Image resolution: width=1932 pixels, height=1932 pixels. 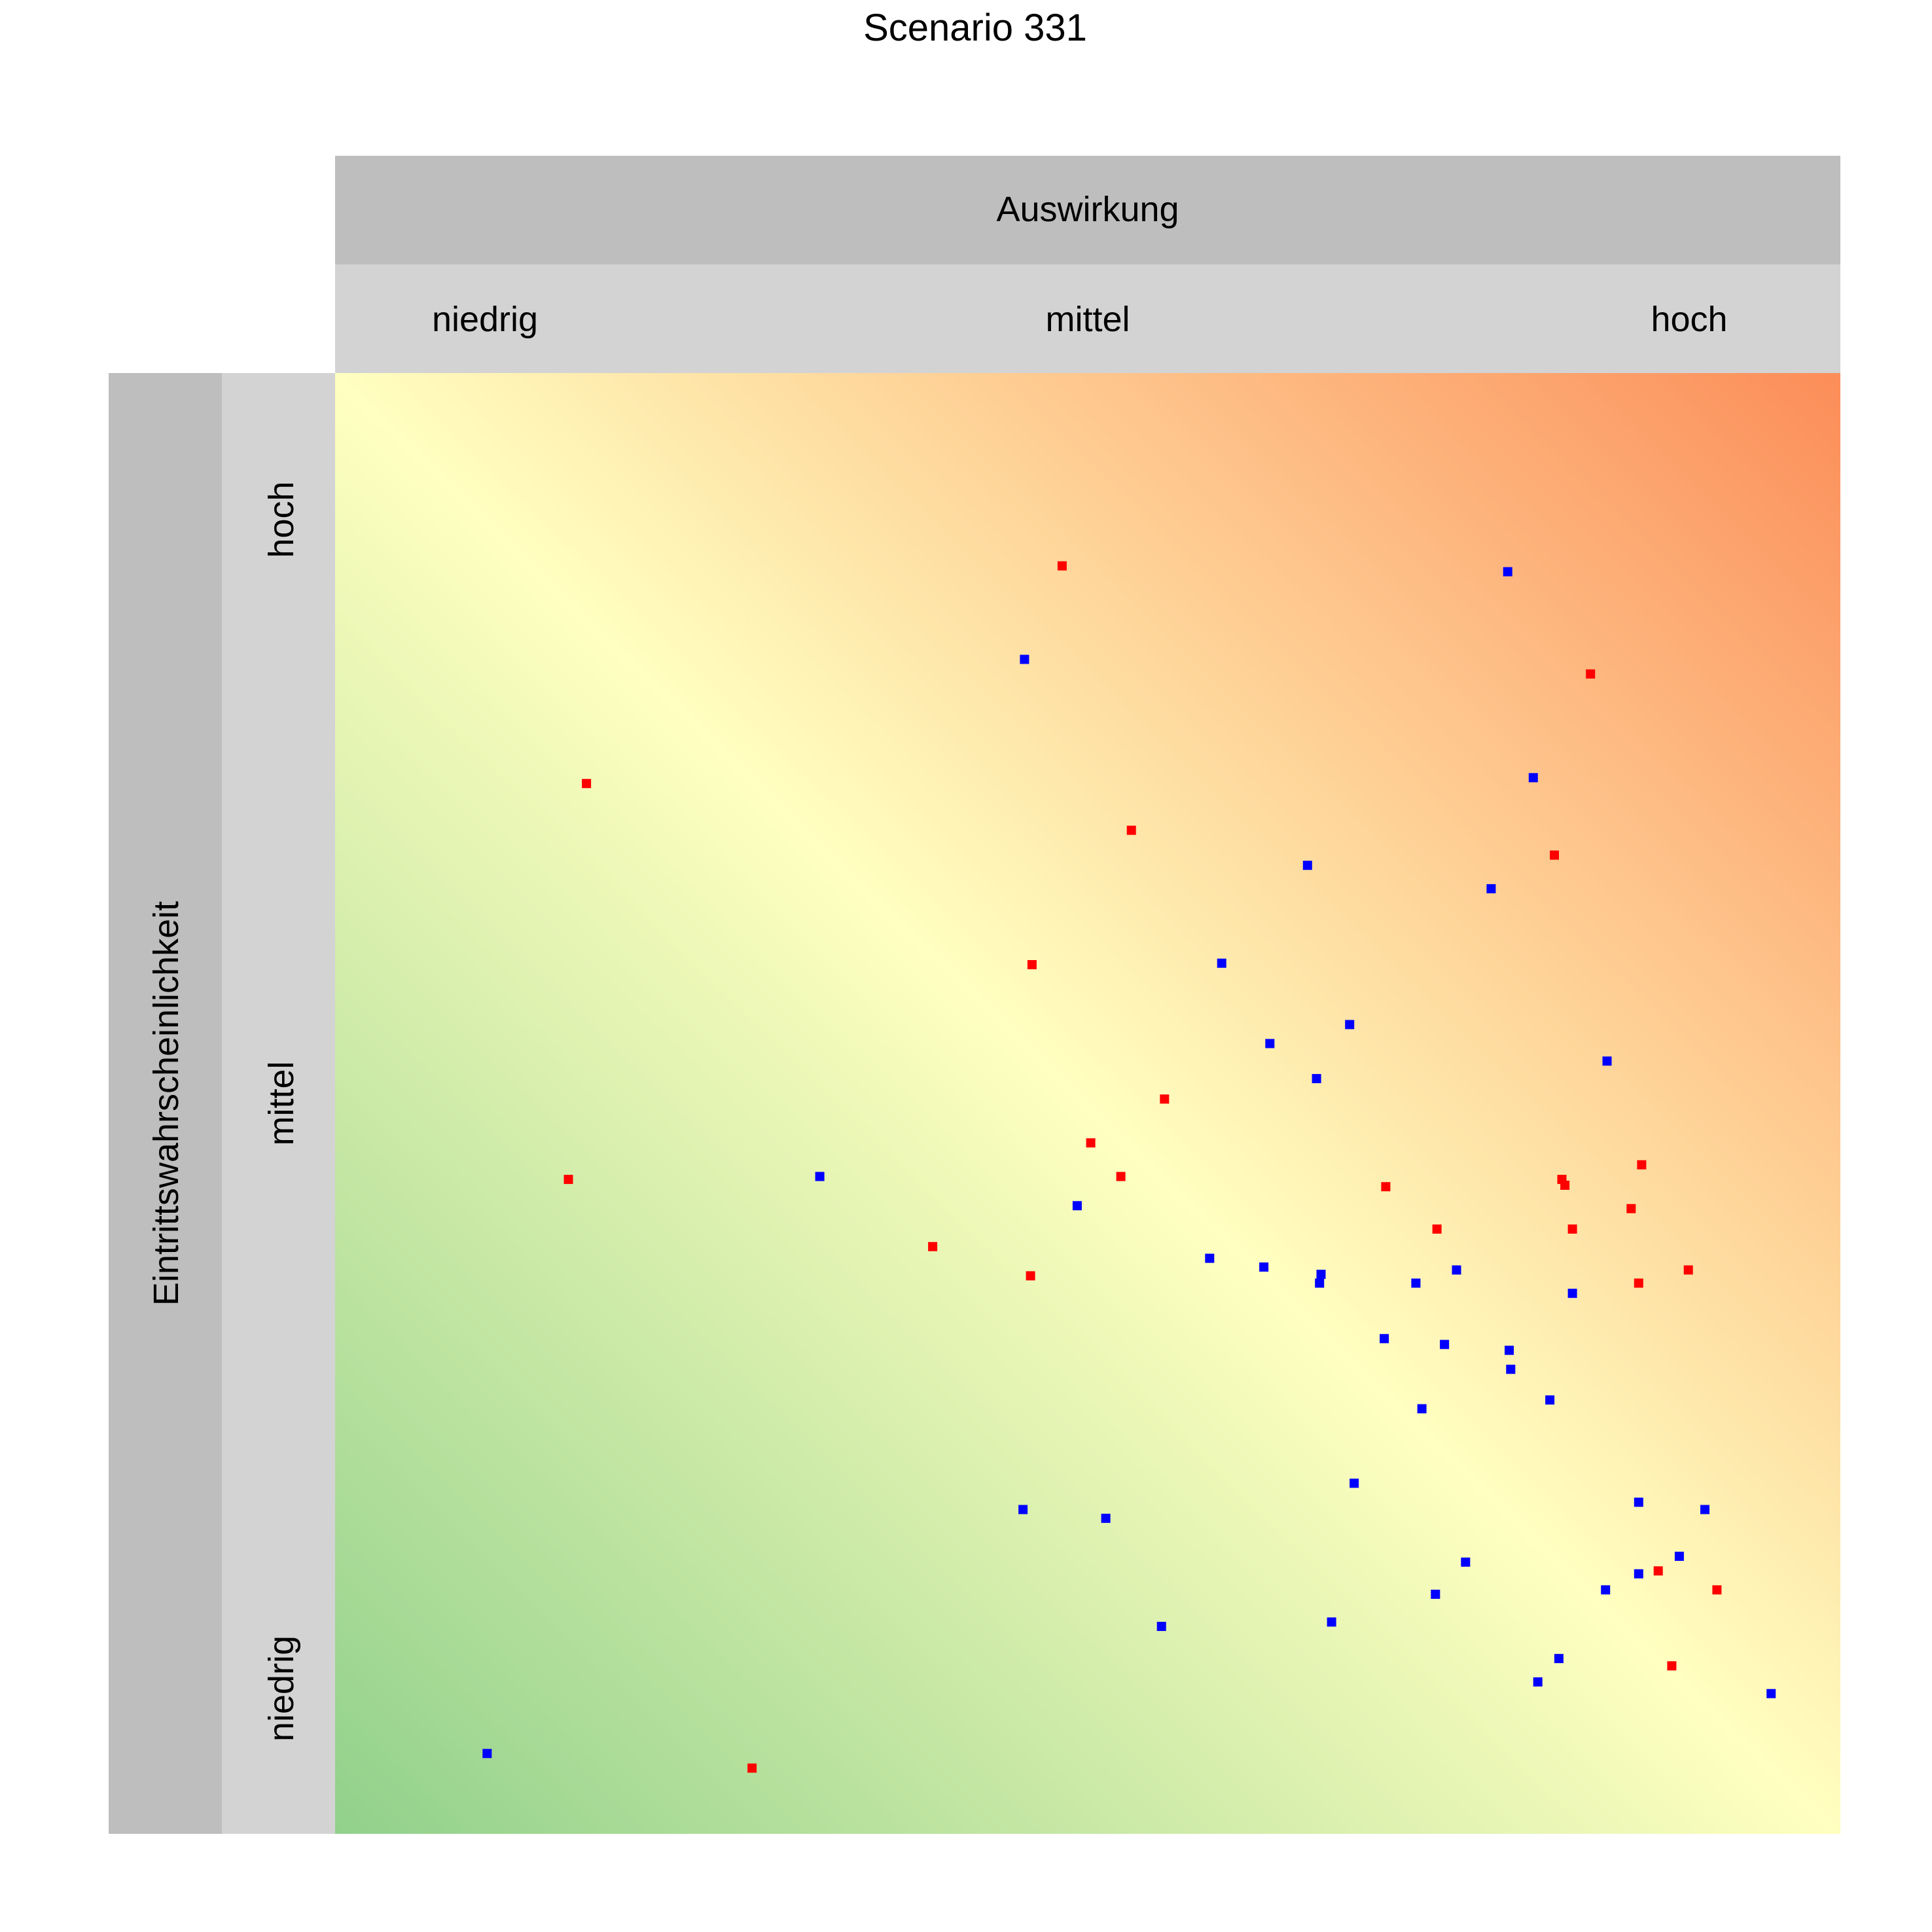 I want to click on x-axis-label: Auswirkung, so click(x=1087, y=209).